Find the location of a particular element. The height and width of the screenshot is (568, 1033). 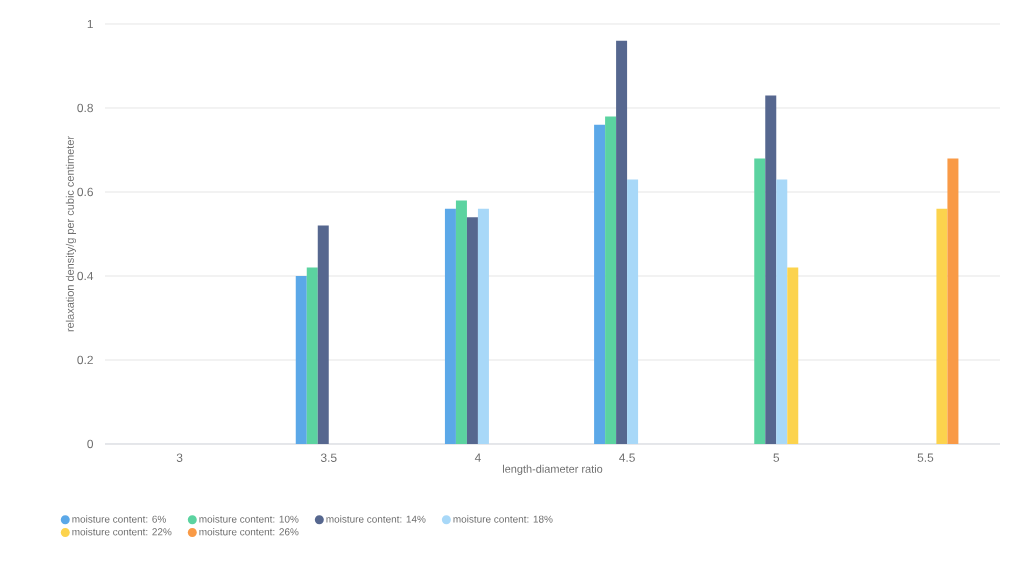

y-tick-label: 0 is located at coordinates (90, 444).